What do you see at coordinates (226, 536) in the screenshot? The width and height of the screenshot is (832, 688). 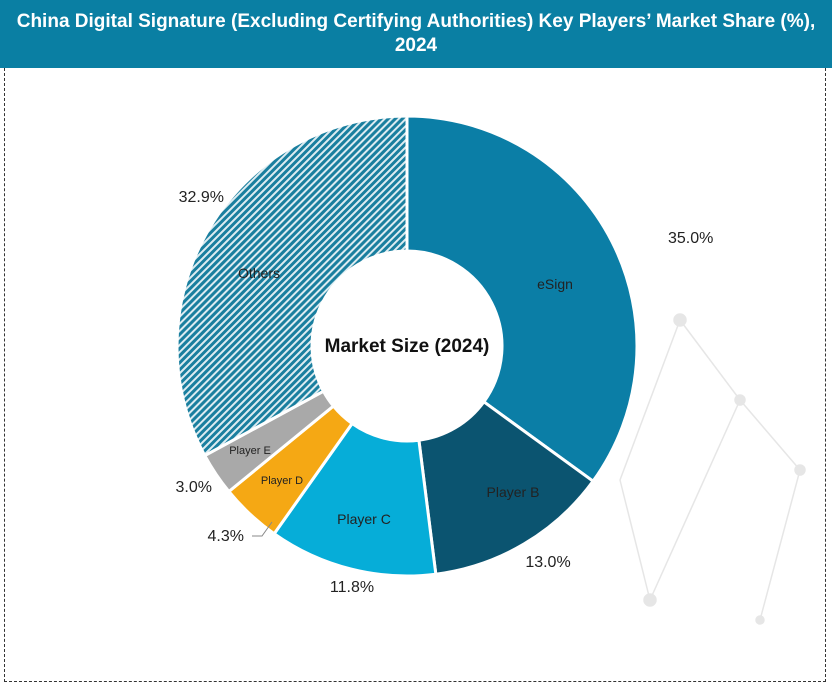 I see `value-label-player-d: 4.3%` at bounding box center [226, 536].